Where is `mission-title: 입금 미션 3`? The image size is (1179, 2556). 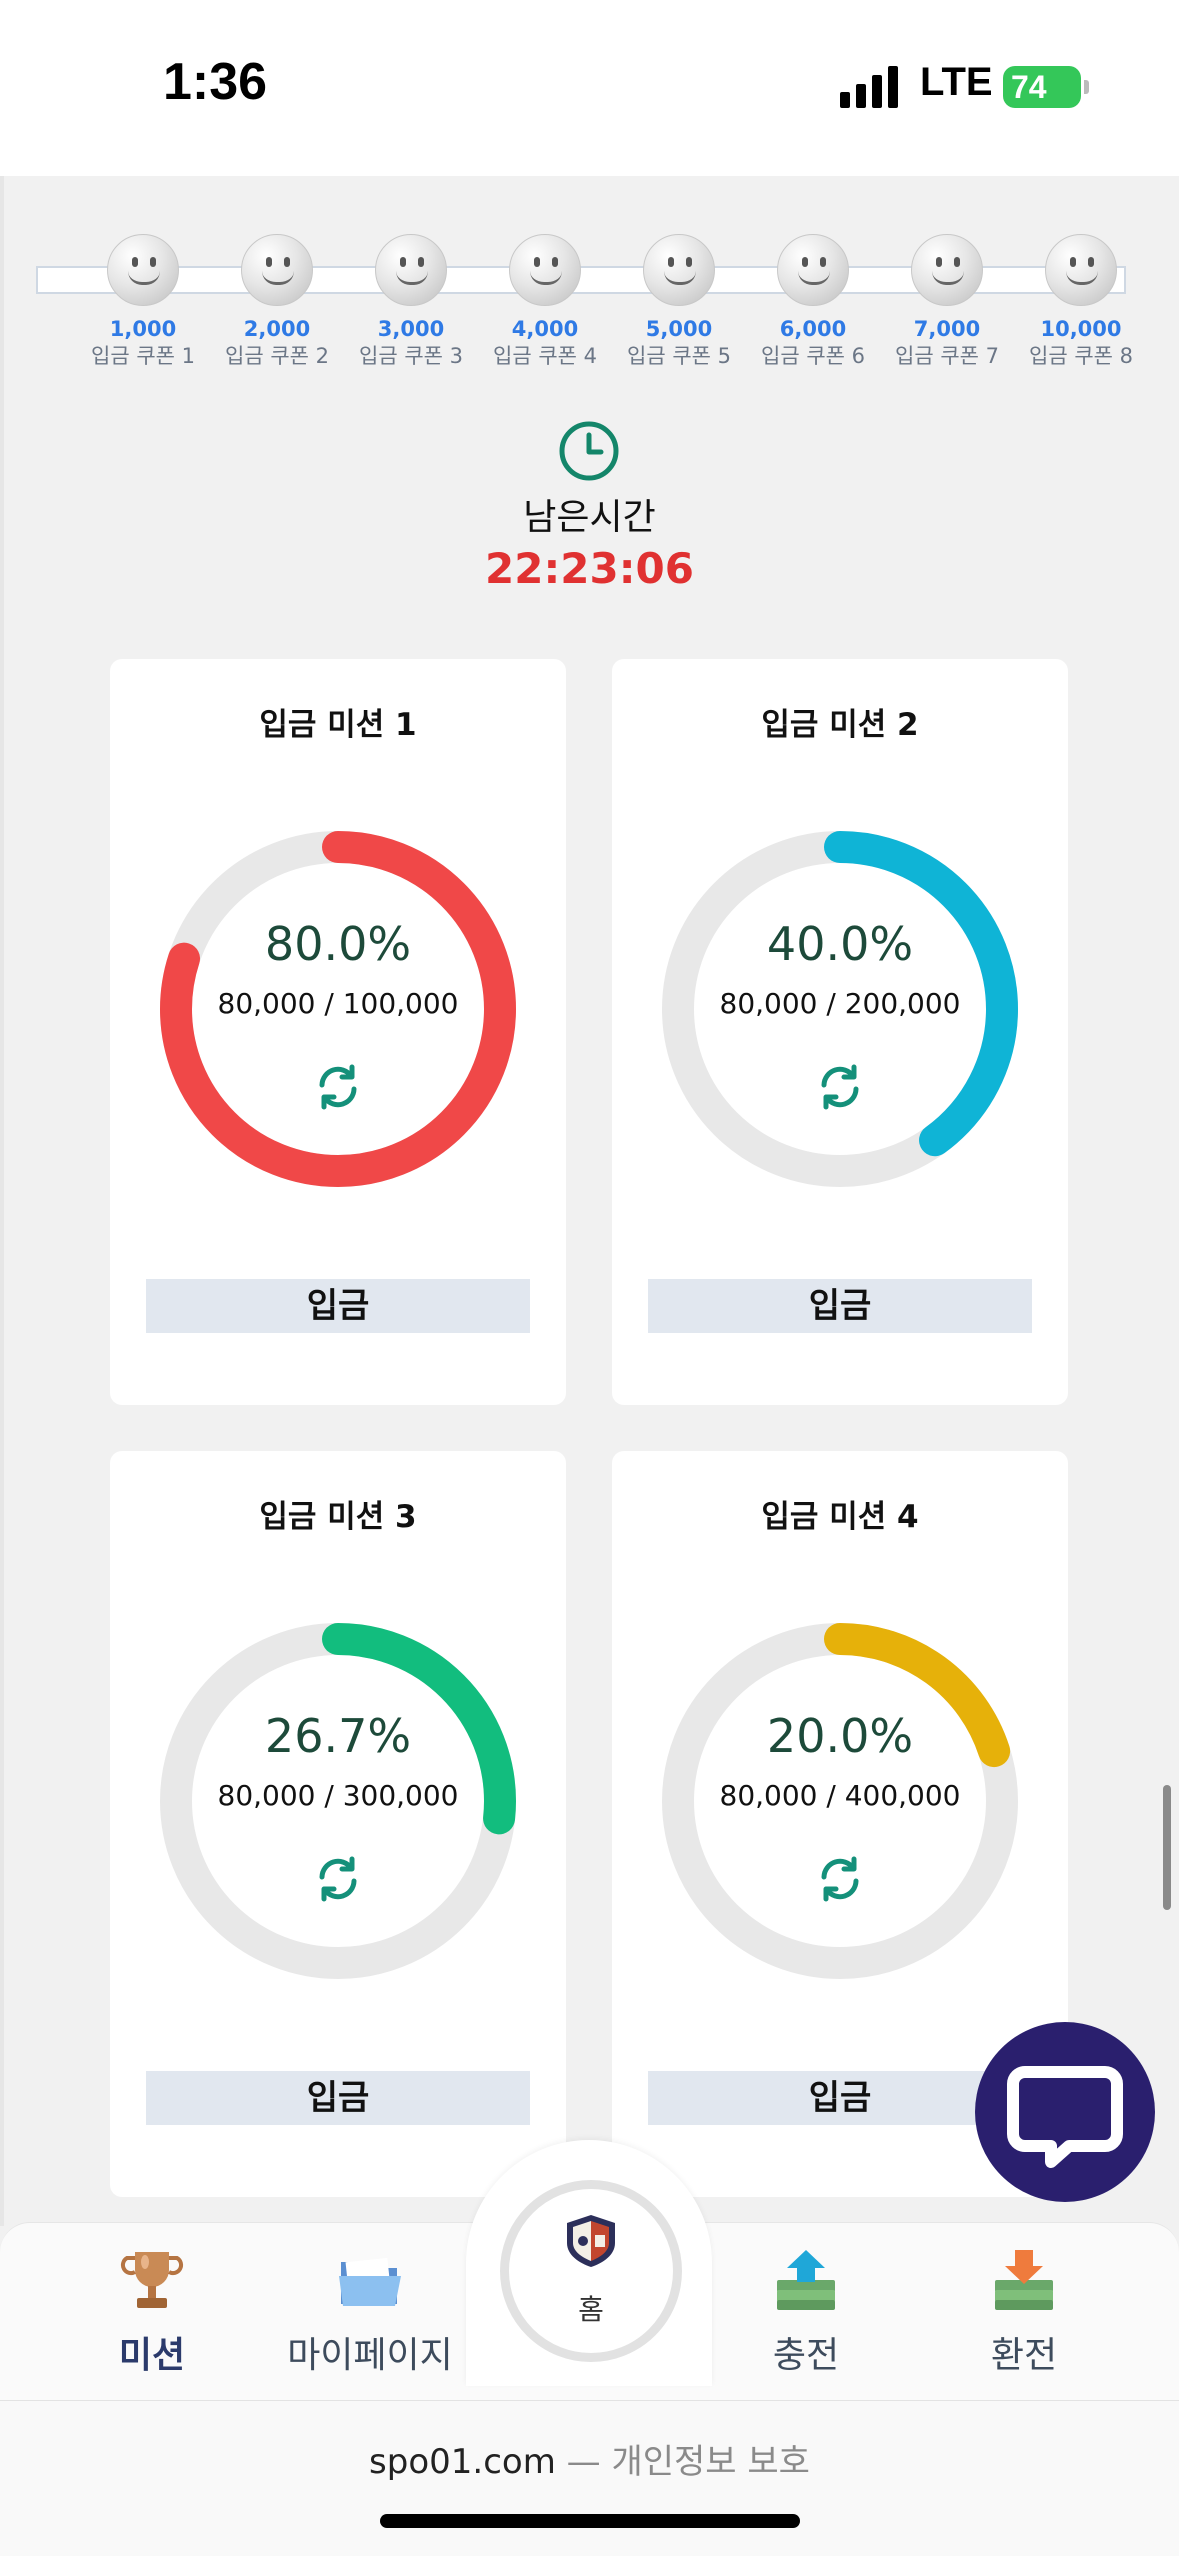 mission-title: 입금 미션 3 is located at coordinates (338, 1517).